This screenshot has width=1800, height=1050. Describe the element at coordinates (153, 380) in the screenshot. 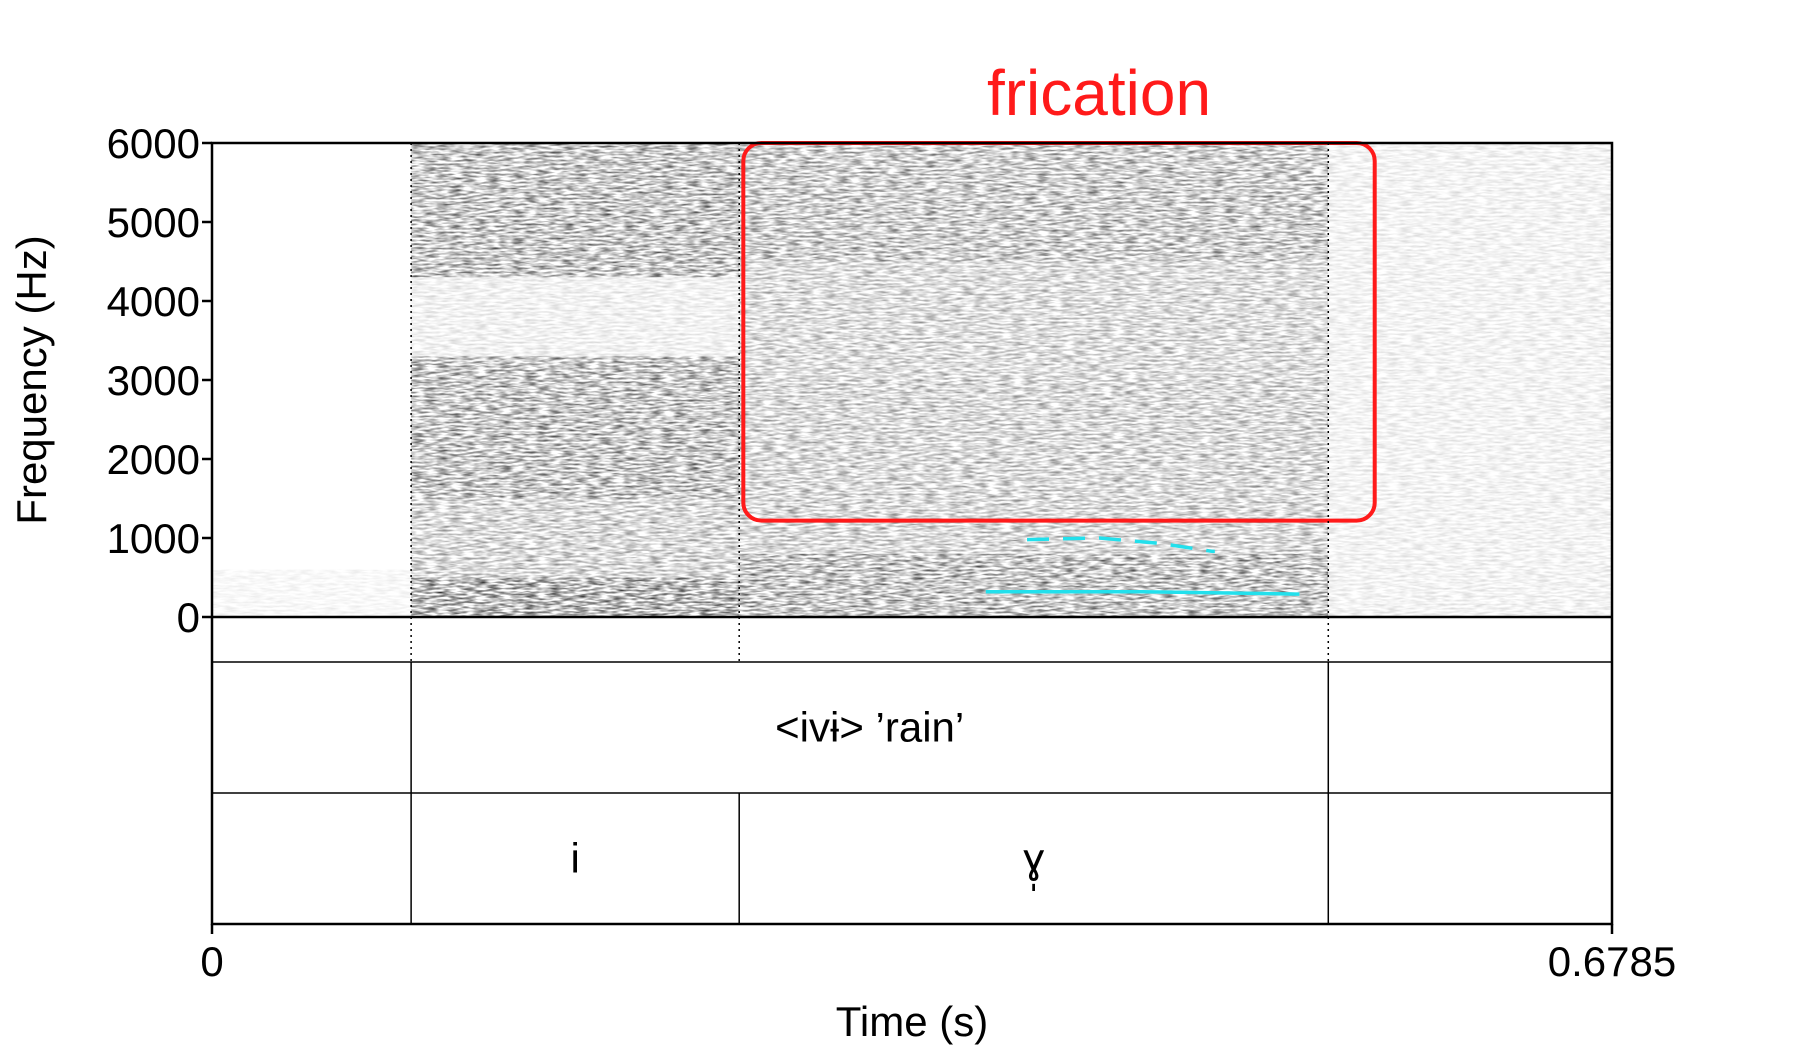

I see `y-tick-label: 3000` at that location.